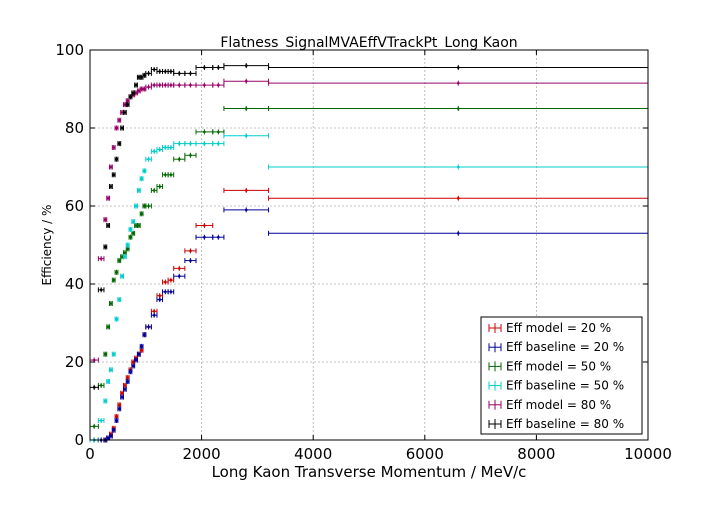 This screenshot has height=508, width=720. What do you see at coordinates (556, 347) in the screenshot?
I see `legend-entry: Eff baseline = 20 %` at bounding box center [556, 347].